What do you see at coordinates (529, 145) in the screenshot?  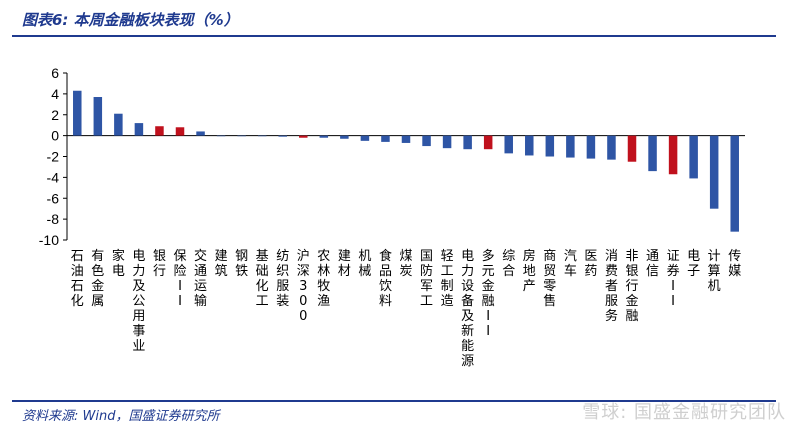 I see `bar-房地产` at bounding box center [529, 145].